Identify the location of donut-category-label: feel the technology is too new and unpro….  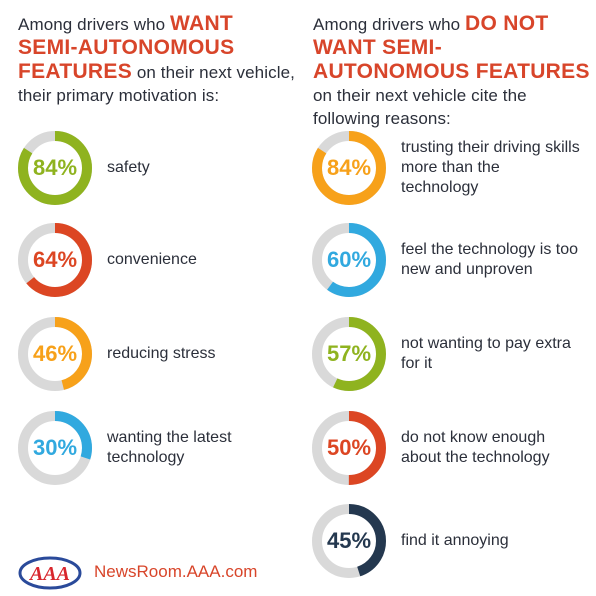
(490, 259).